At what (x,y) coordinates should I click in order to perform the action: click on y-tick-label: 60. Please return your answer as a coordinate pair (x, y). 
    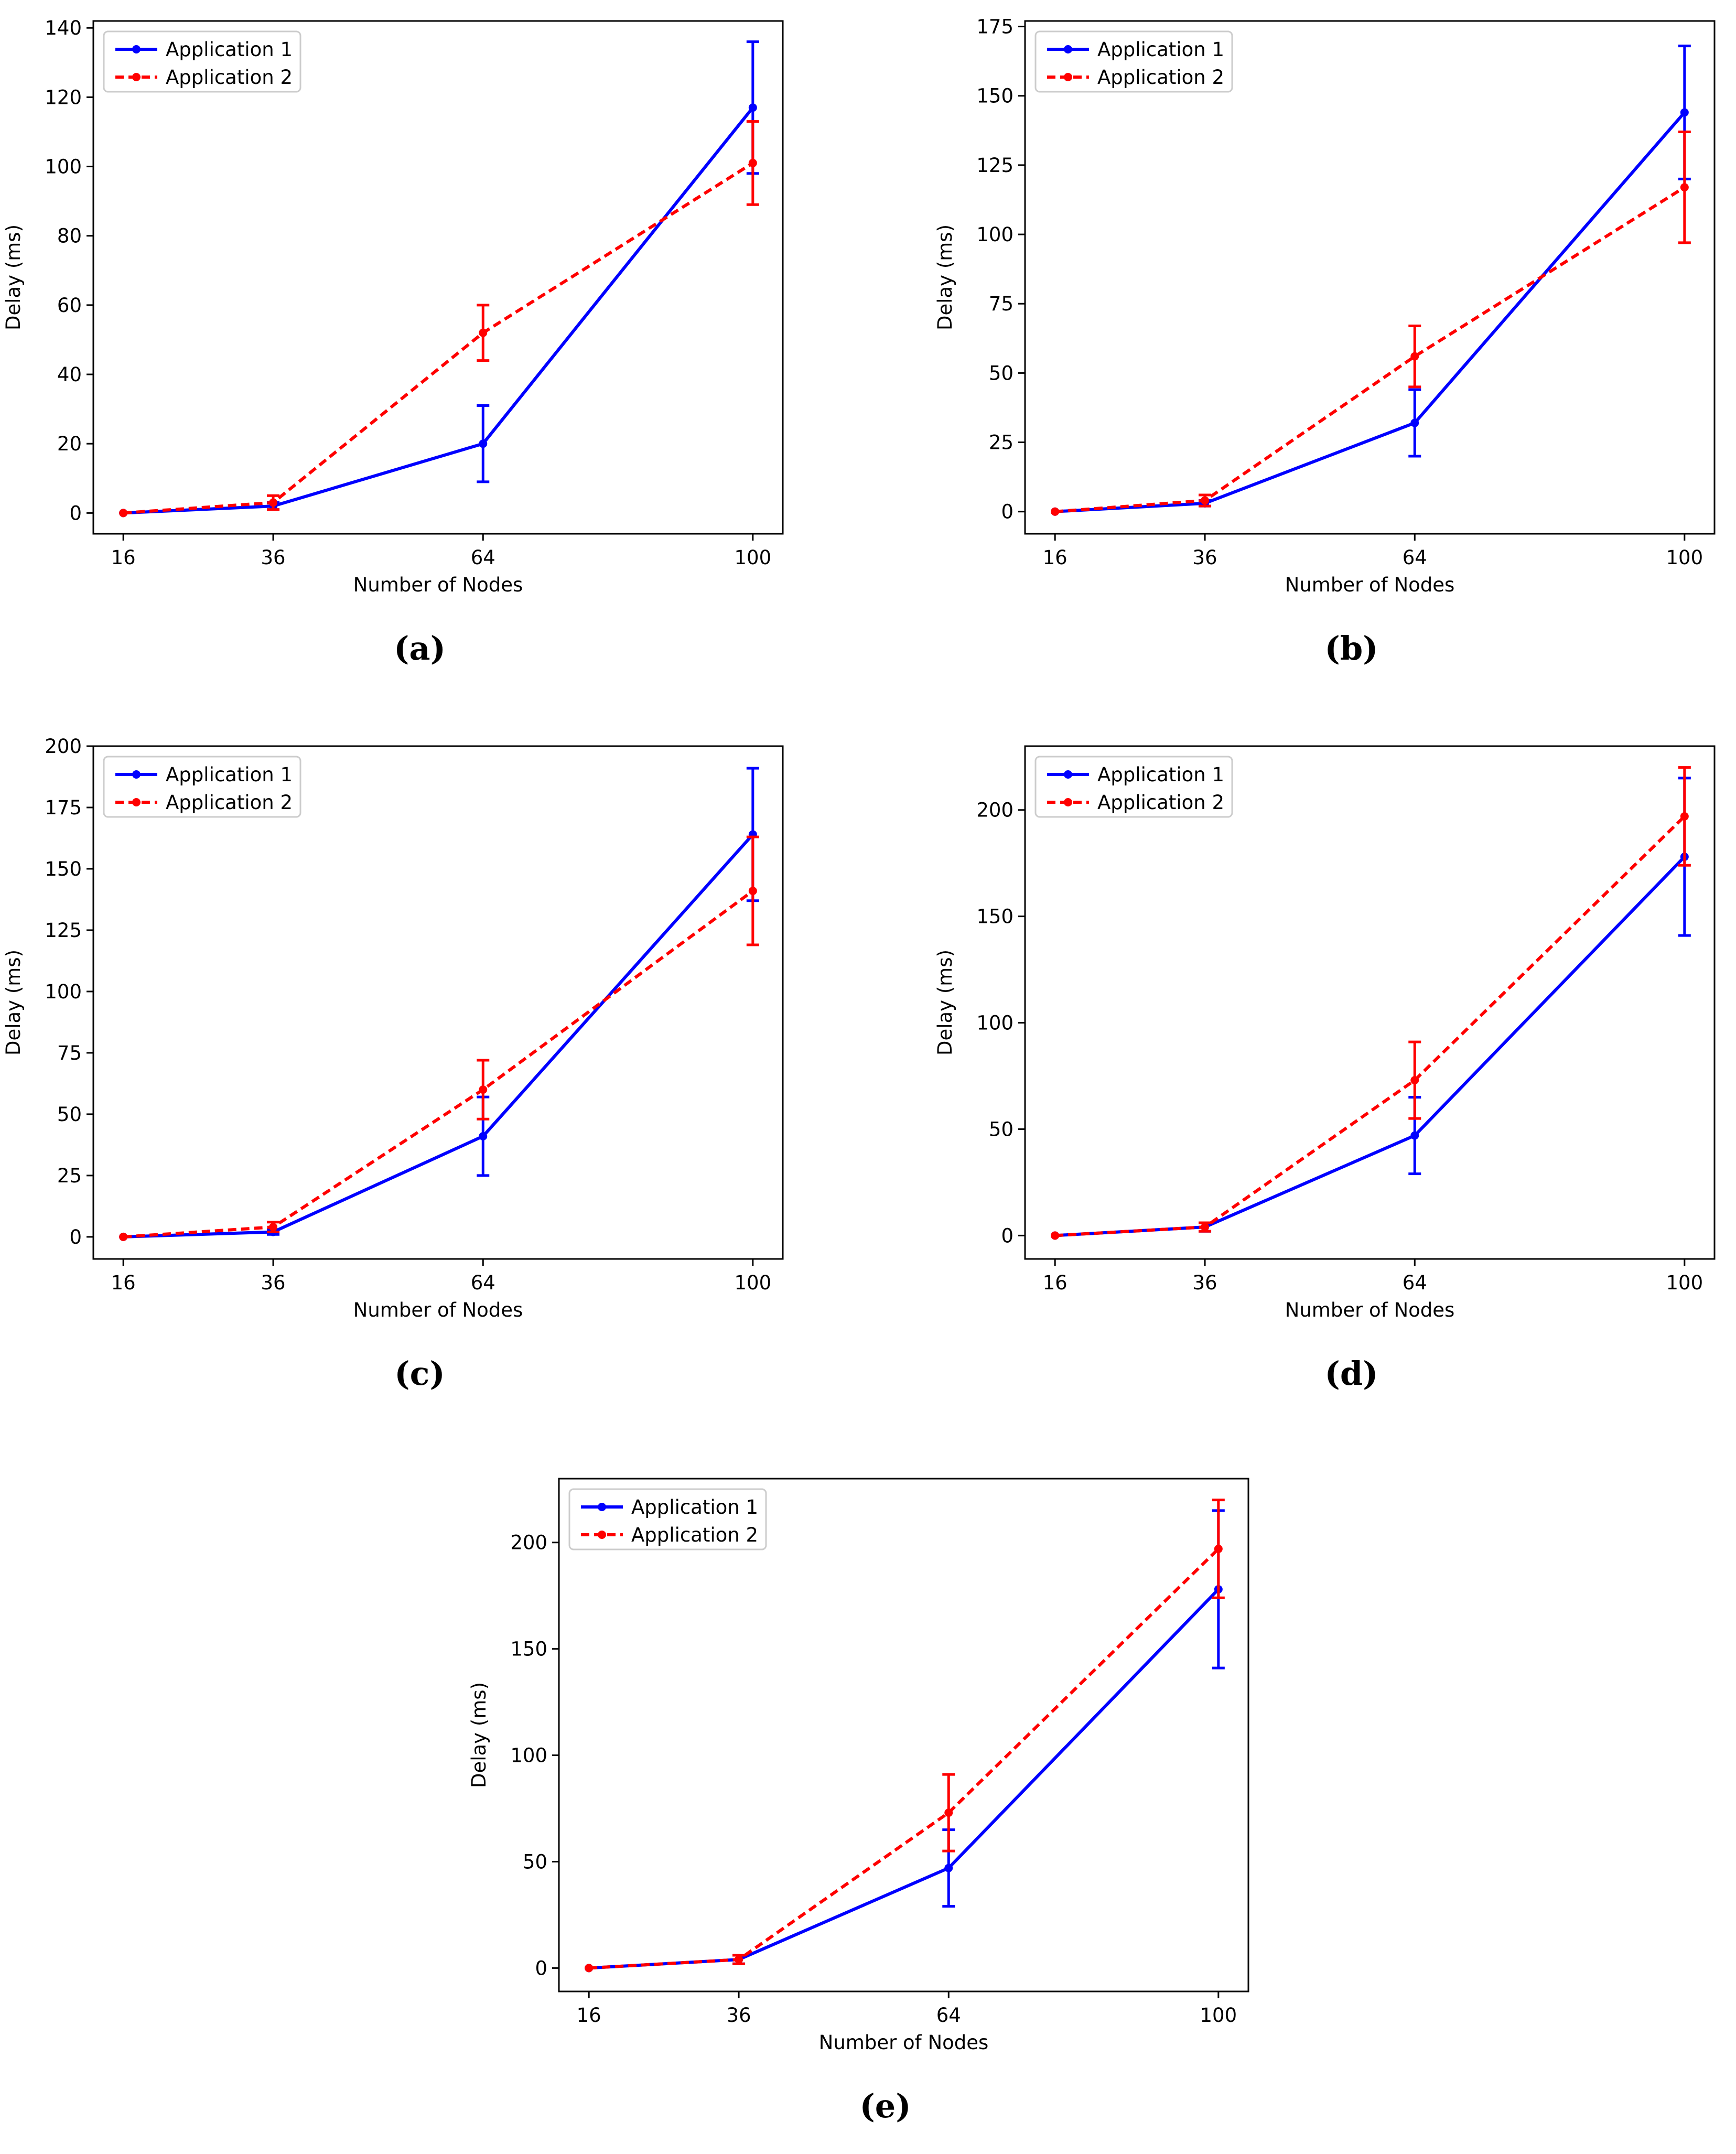
    Looking at the image, I should click on (70, 306).